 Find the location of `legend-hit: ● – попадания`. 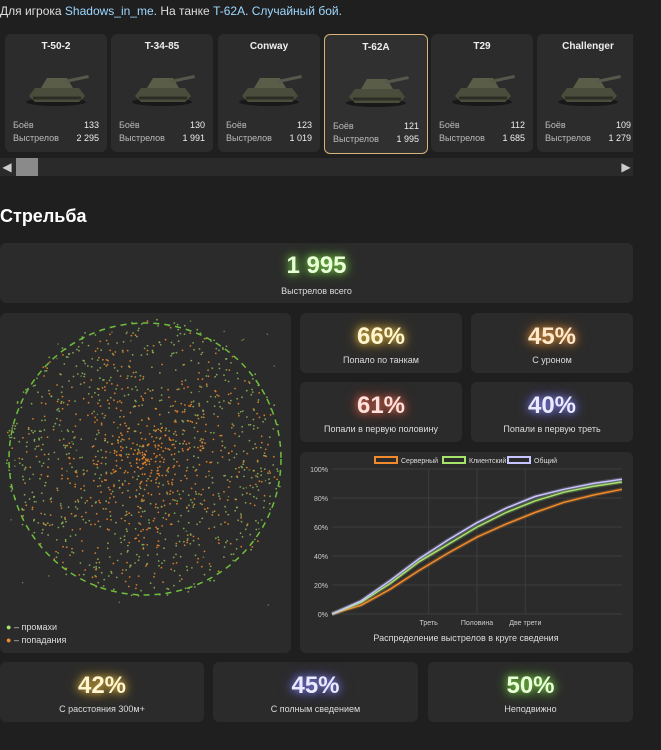

legend-hit: ● – попадания is located at coordinates (36, 640).